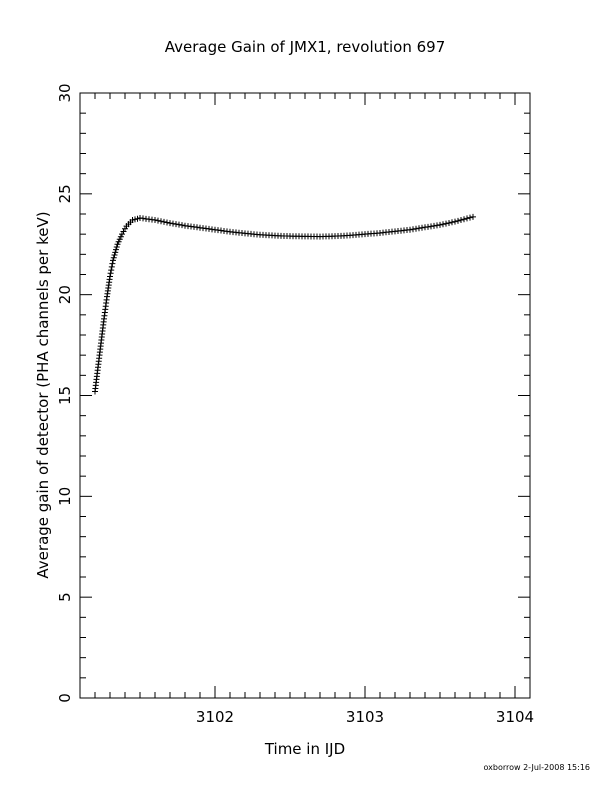  I want to click on x-tick-label: 3103, so click(365, 717).